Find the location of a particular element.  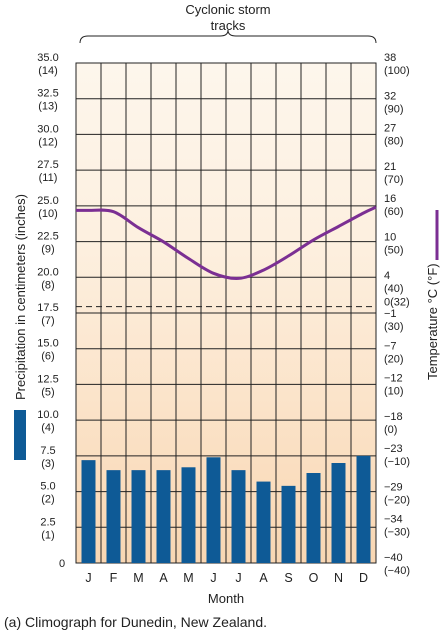

left-tick-sublabel: (12) is located at coordinates (48, 142).